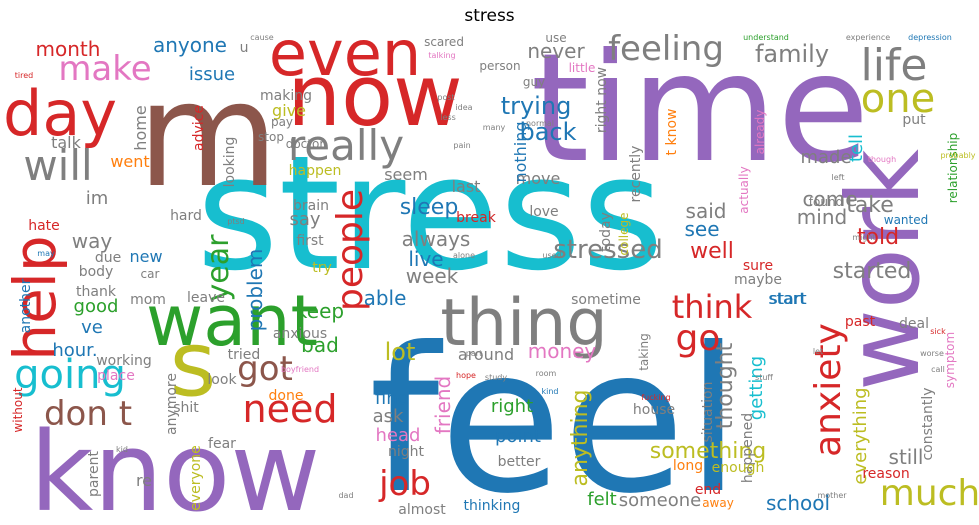 The height and width of the screenshot is (525, 979). What do you see at coordinates (698, 338) in the screenshot?
I see `word-go: go` at bounding box center [698, 338].